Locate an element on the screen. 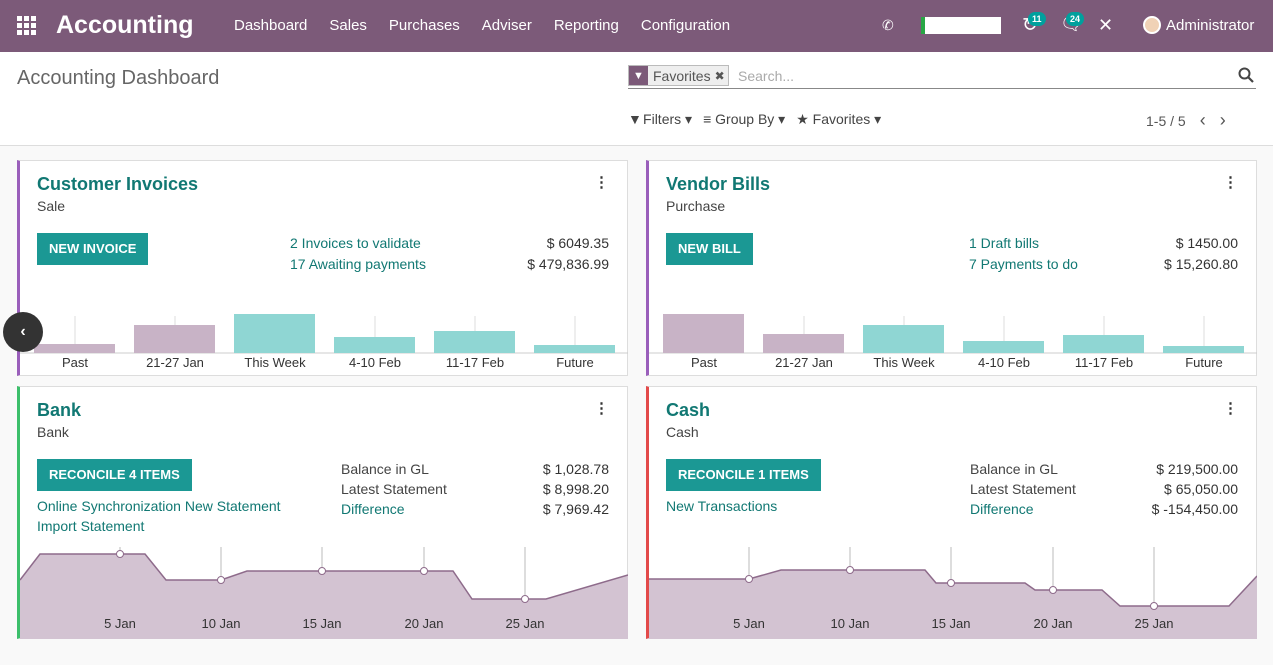  cash-line-chart: 5 Jan 10 Jan 15 Jan 20 Jan 25 Jan is located at coordinates (953, 593).